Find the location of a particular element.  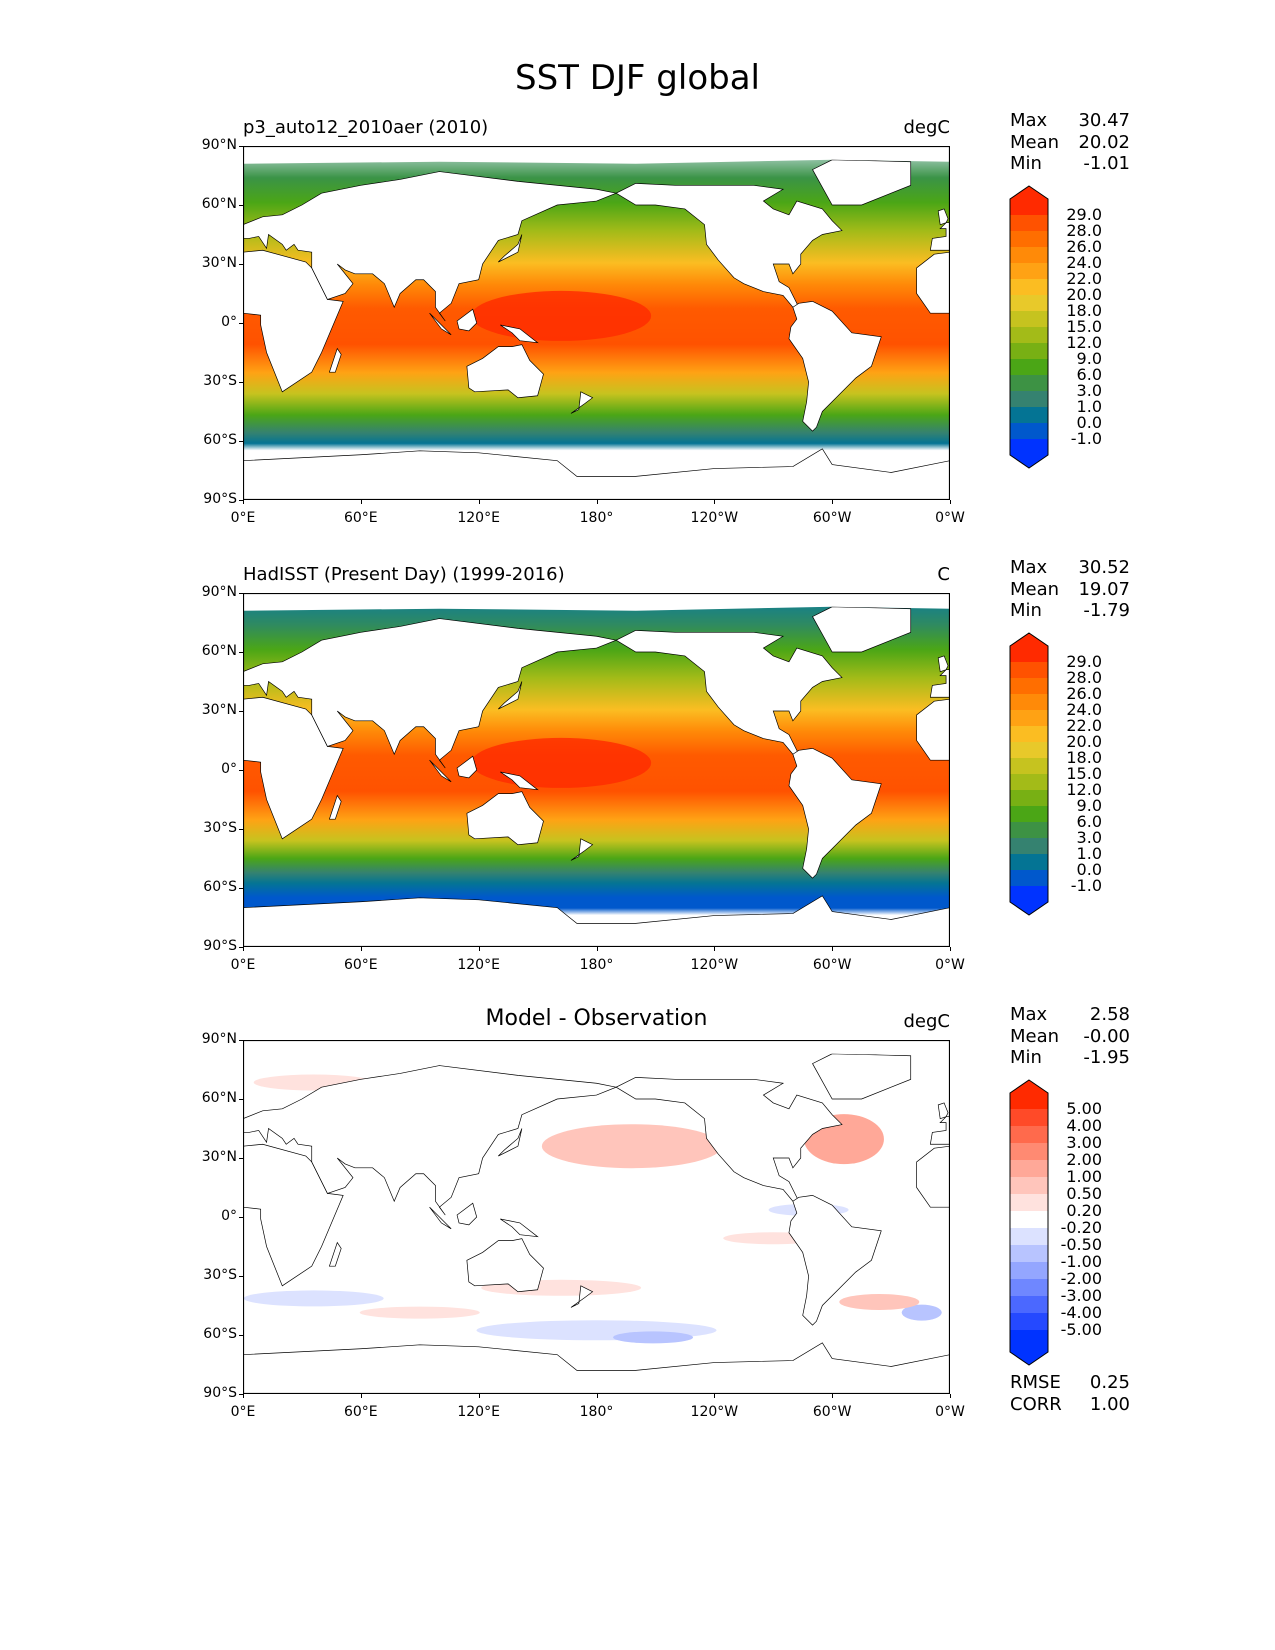

colorbar-tick-label: -0.20 is located at coordinates (1081, 1227).